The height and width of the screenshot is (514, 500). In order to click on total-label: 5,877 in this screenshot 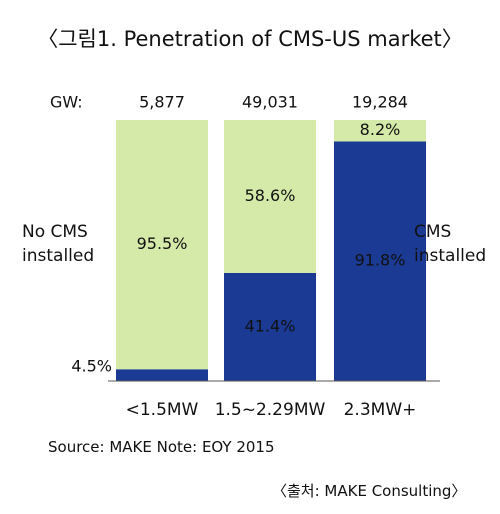, I will do `click(162, 102)`.